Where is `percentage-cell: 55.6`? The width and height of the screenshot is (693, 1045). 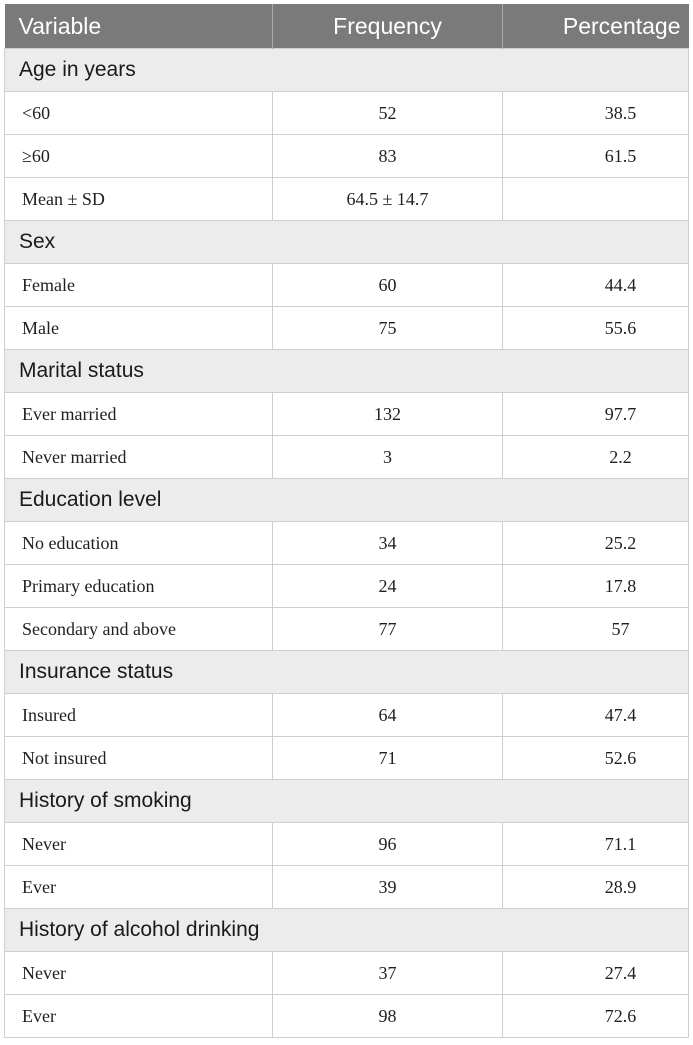 percentage-cell: 55.6 is located at coordinates (595, 328).